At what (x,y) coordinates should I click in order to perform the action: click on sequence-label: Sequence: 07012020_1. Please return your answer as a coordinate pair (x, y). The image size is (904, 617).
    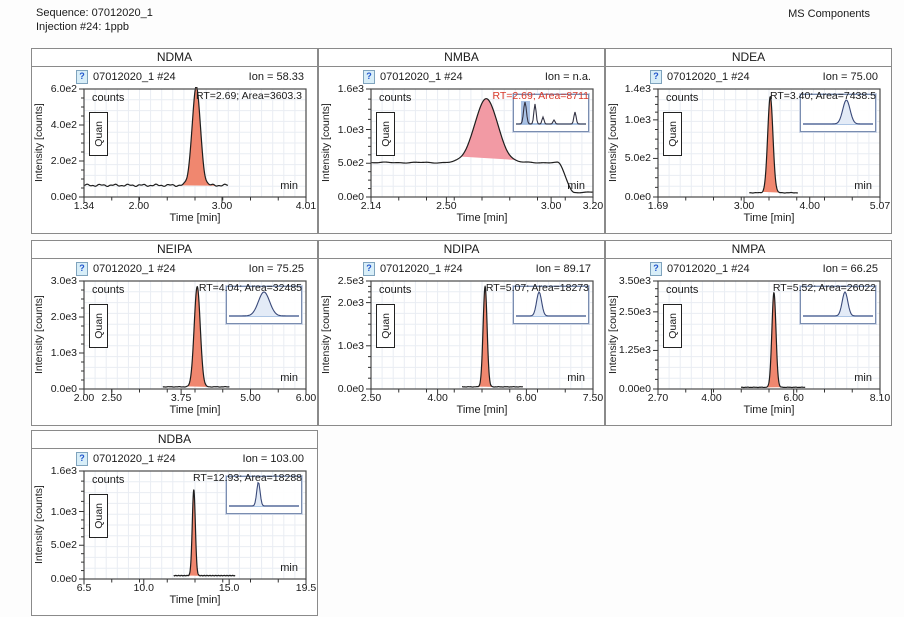
    Looking at the image, I should click on (94, 13).